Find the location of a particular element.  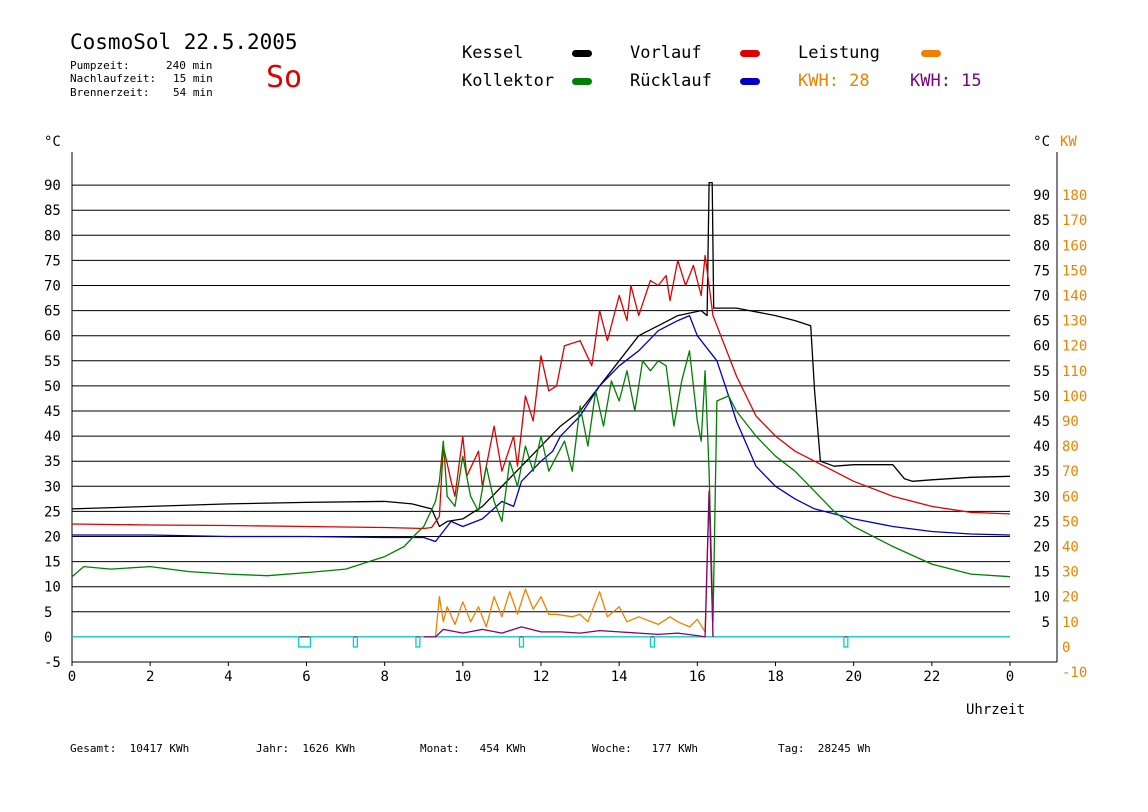

legend-leistung-swatch is located at coordinates (931, 53).